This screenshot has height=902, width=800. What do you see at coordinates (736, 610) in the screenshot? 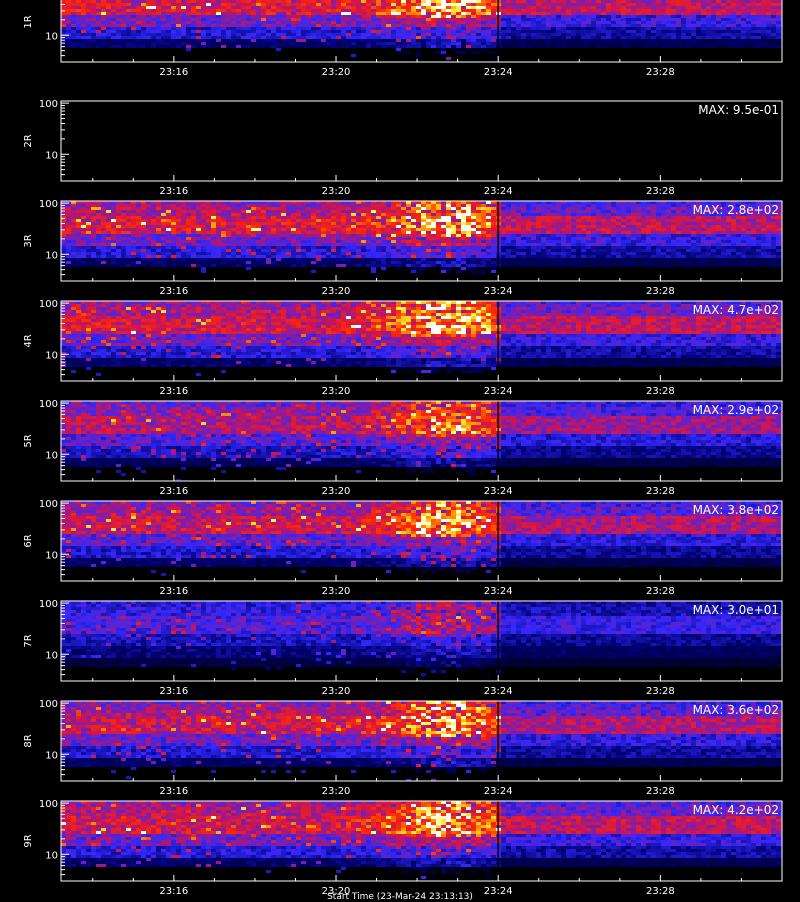
I see `max-label: MAX: 3.0e+01` at bounding box center [736, 610].